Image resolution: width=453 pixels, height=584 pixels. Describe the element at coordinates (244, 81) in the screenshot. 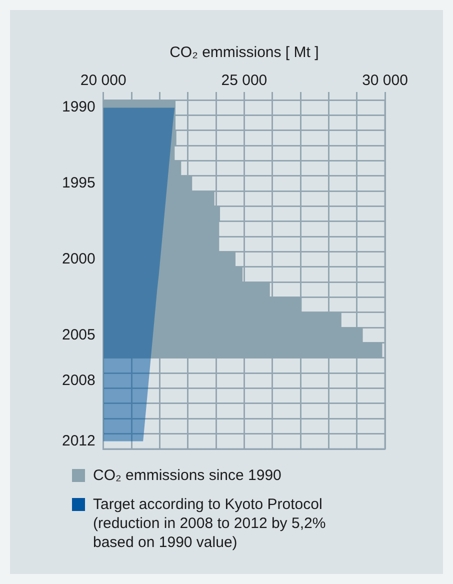

I see `x-tick-label: 25 000` at that location.